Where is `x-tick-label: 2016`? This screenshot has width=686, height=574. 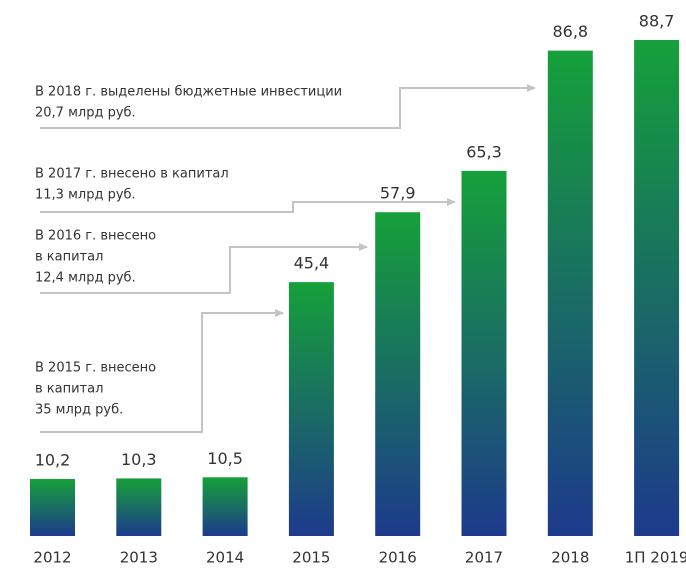
x-tick-label: 2016 is located at coordinates (398, 558).